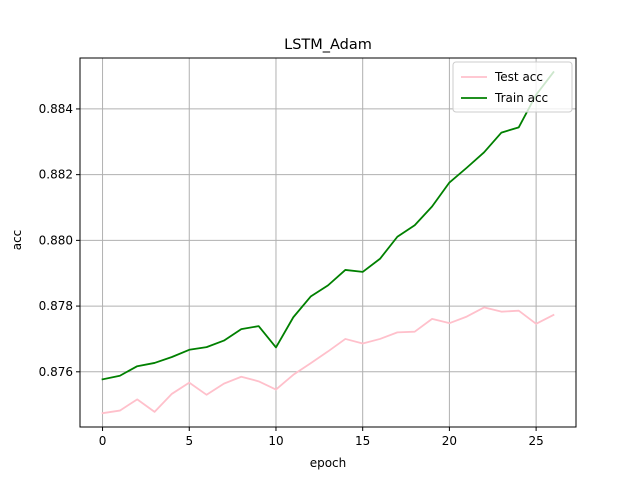  I want to click on x-tick-label: 10, so click(275, 441).